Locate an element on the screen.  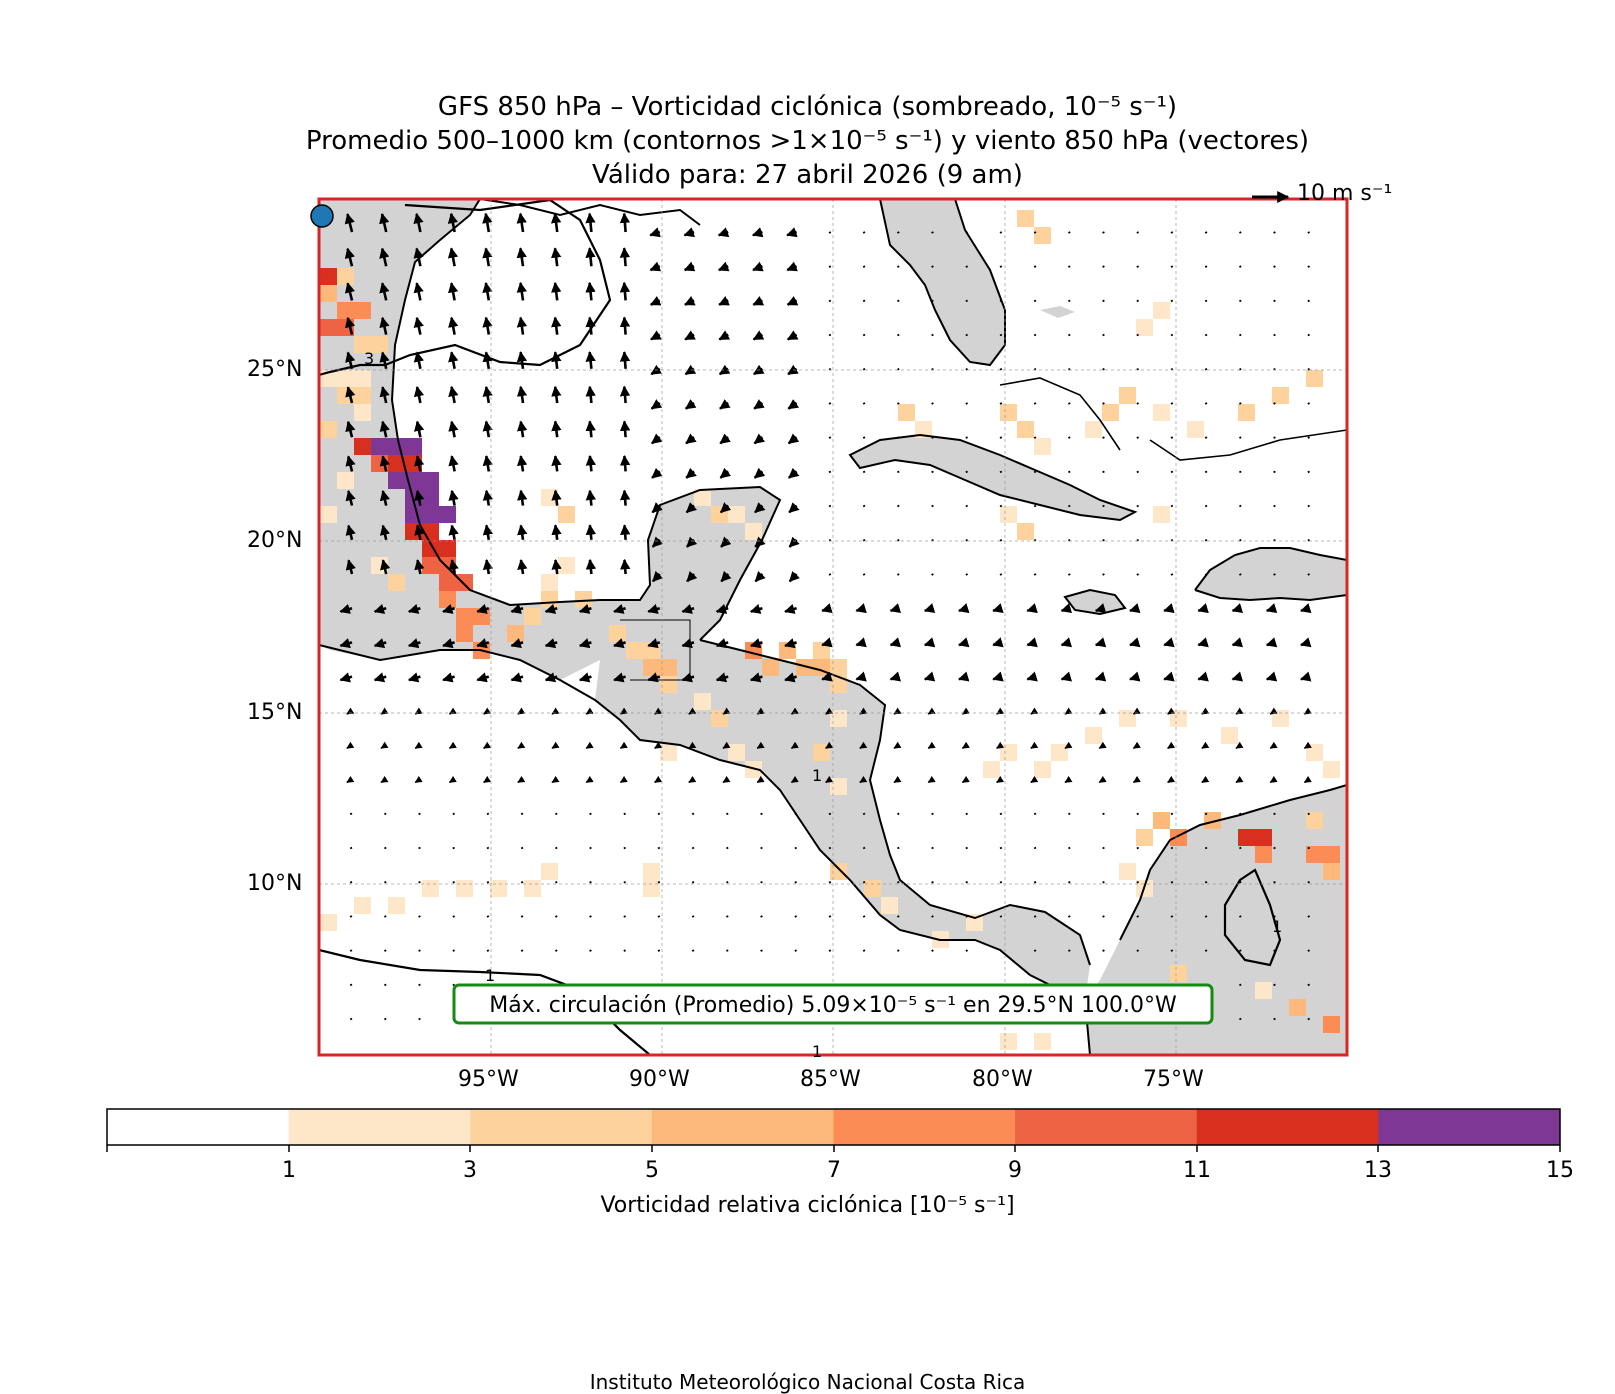
colorbar-segment is located at coordinates (379, 1127).